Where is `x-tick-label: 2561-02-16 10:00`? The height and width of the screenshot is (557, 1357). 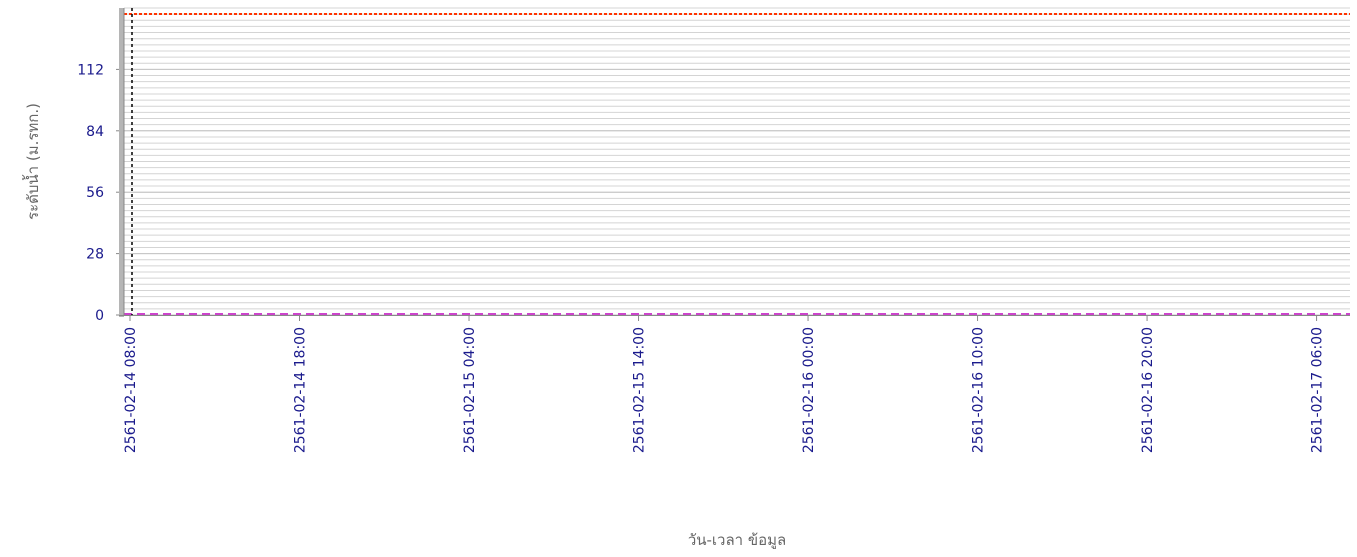 x-tick-label: 2561-02-16 10:00 is located at coordinates (979, 390).